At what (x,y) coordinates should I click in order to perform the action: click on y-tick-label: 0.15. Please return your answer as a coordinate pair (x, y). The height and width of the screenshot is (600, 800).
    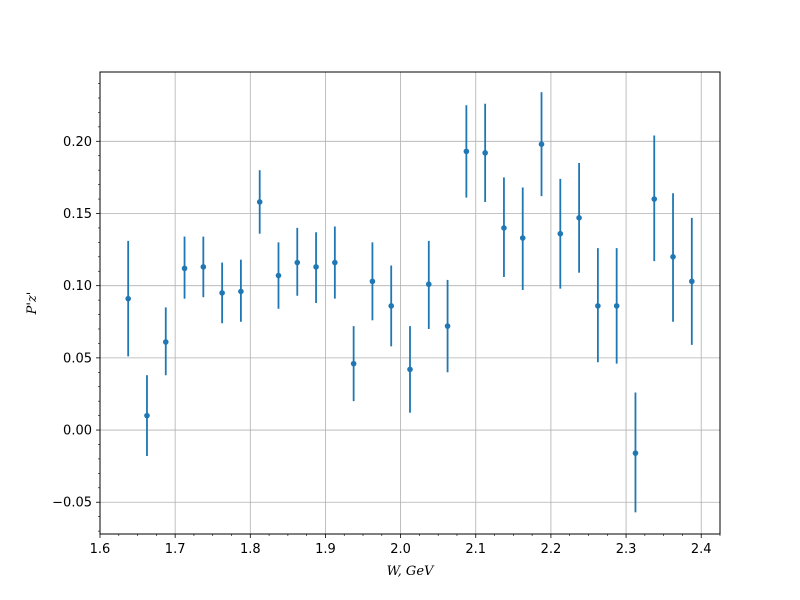
    Looking at the image, I should click on (77, 214).